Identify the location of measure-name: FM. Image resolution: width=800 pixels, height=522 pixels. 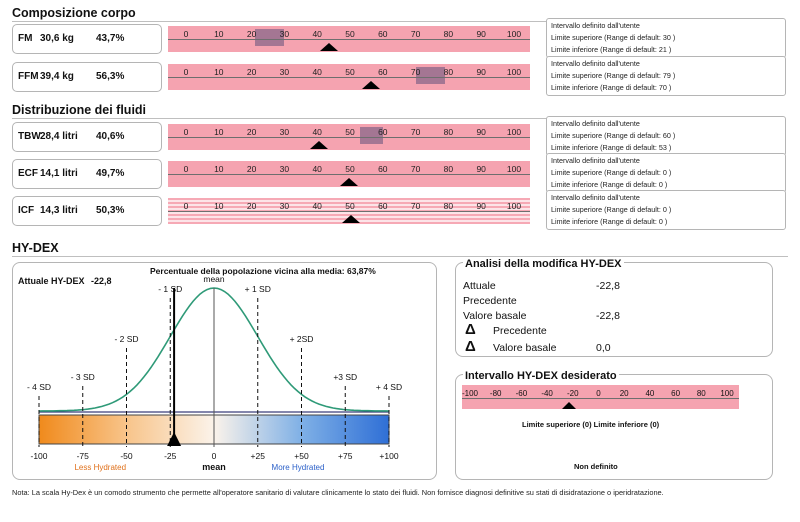
(25, 38).